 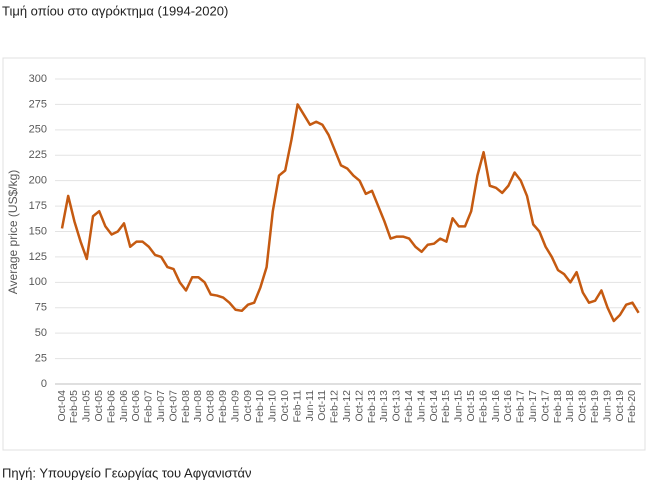 What do you see at coordinates (44, 384) in the screenshot?
I see `y-tick-label: 0` at bounding box center [44, 384].